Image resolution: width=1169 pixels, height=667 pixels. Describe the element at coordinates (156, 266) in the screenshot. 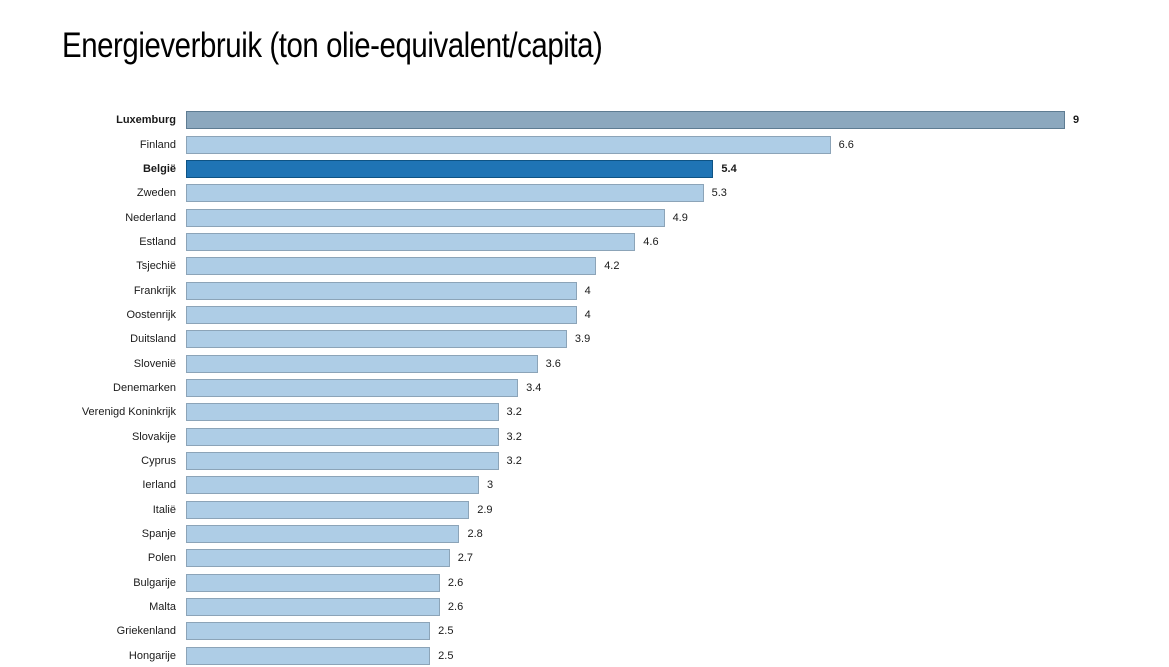

I see `category-label: Tsjechië` at that location.